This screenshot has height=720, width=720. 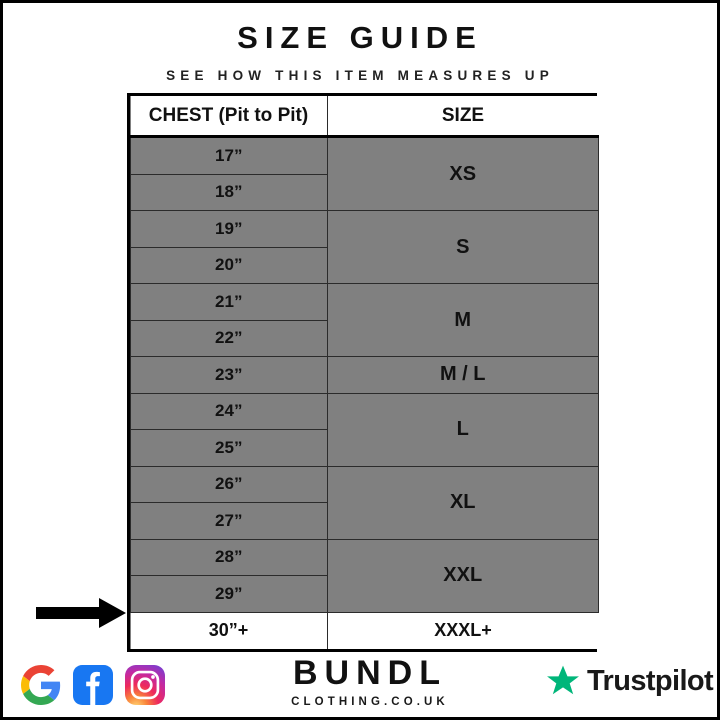 I want to click on measurement-cell: 28”, so click(x=229, y=557).